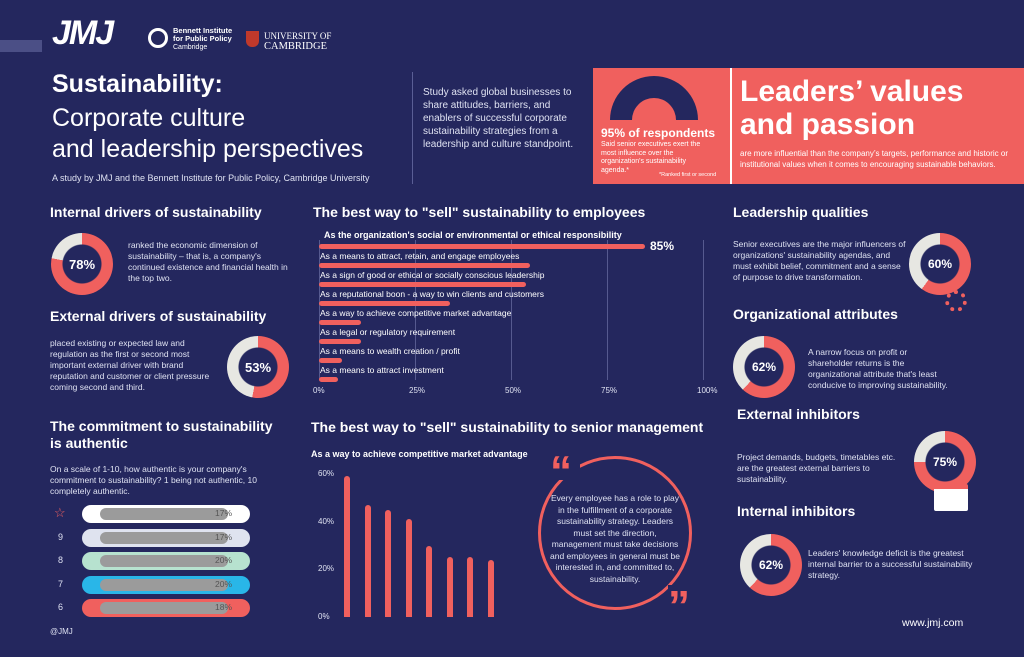  Describe the element at coordinates (61, 583) in the screenshot. I see `score-label: 7` at that location.